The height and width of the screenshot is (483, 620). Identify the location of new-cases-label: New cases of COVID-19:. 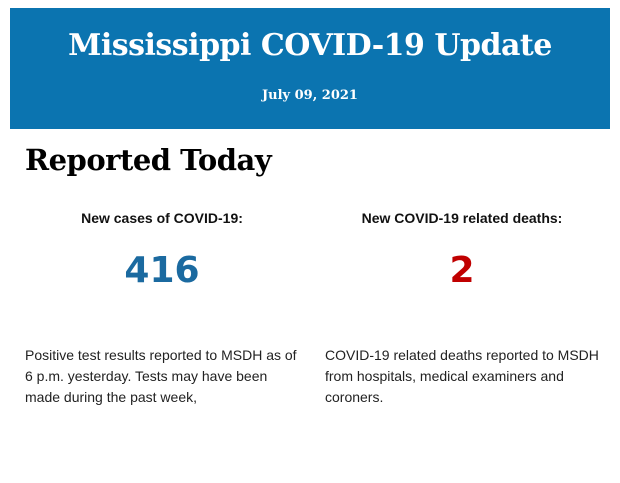
(162, 218).